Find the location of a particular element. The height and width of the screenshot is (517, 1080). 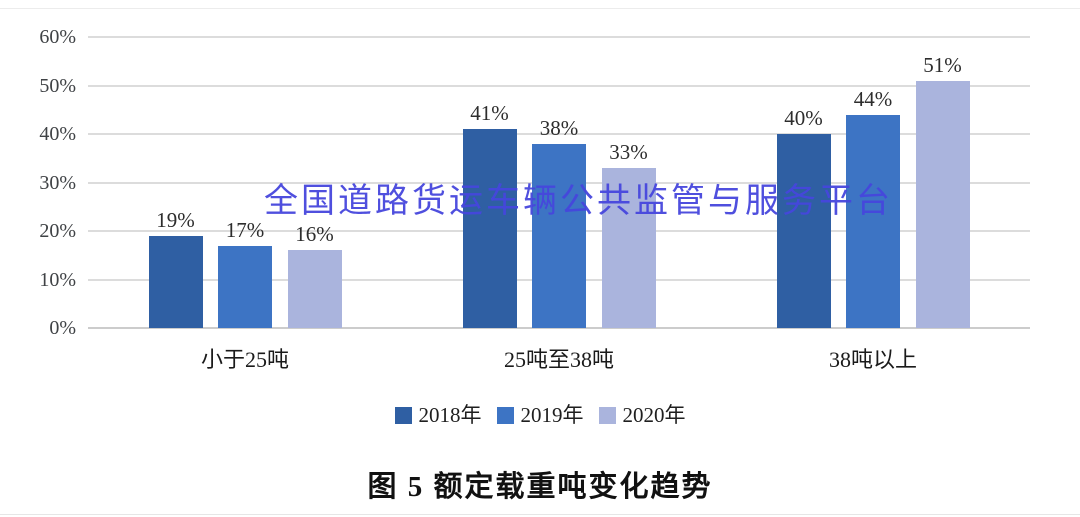

bar-value-label: 44% is located at coordinates (873, 98).